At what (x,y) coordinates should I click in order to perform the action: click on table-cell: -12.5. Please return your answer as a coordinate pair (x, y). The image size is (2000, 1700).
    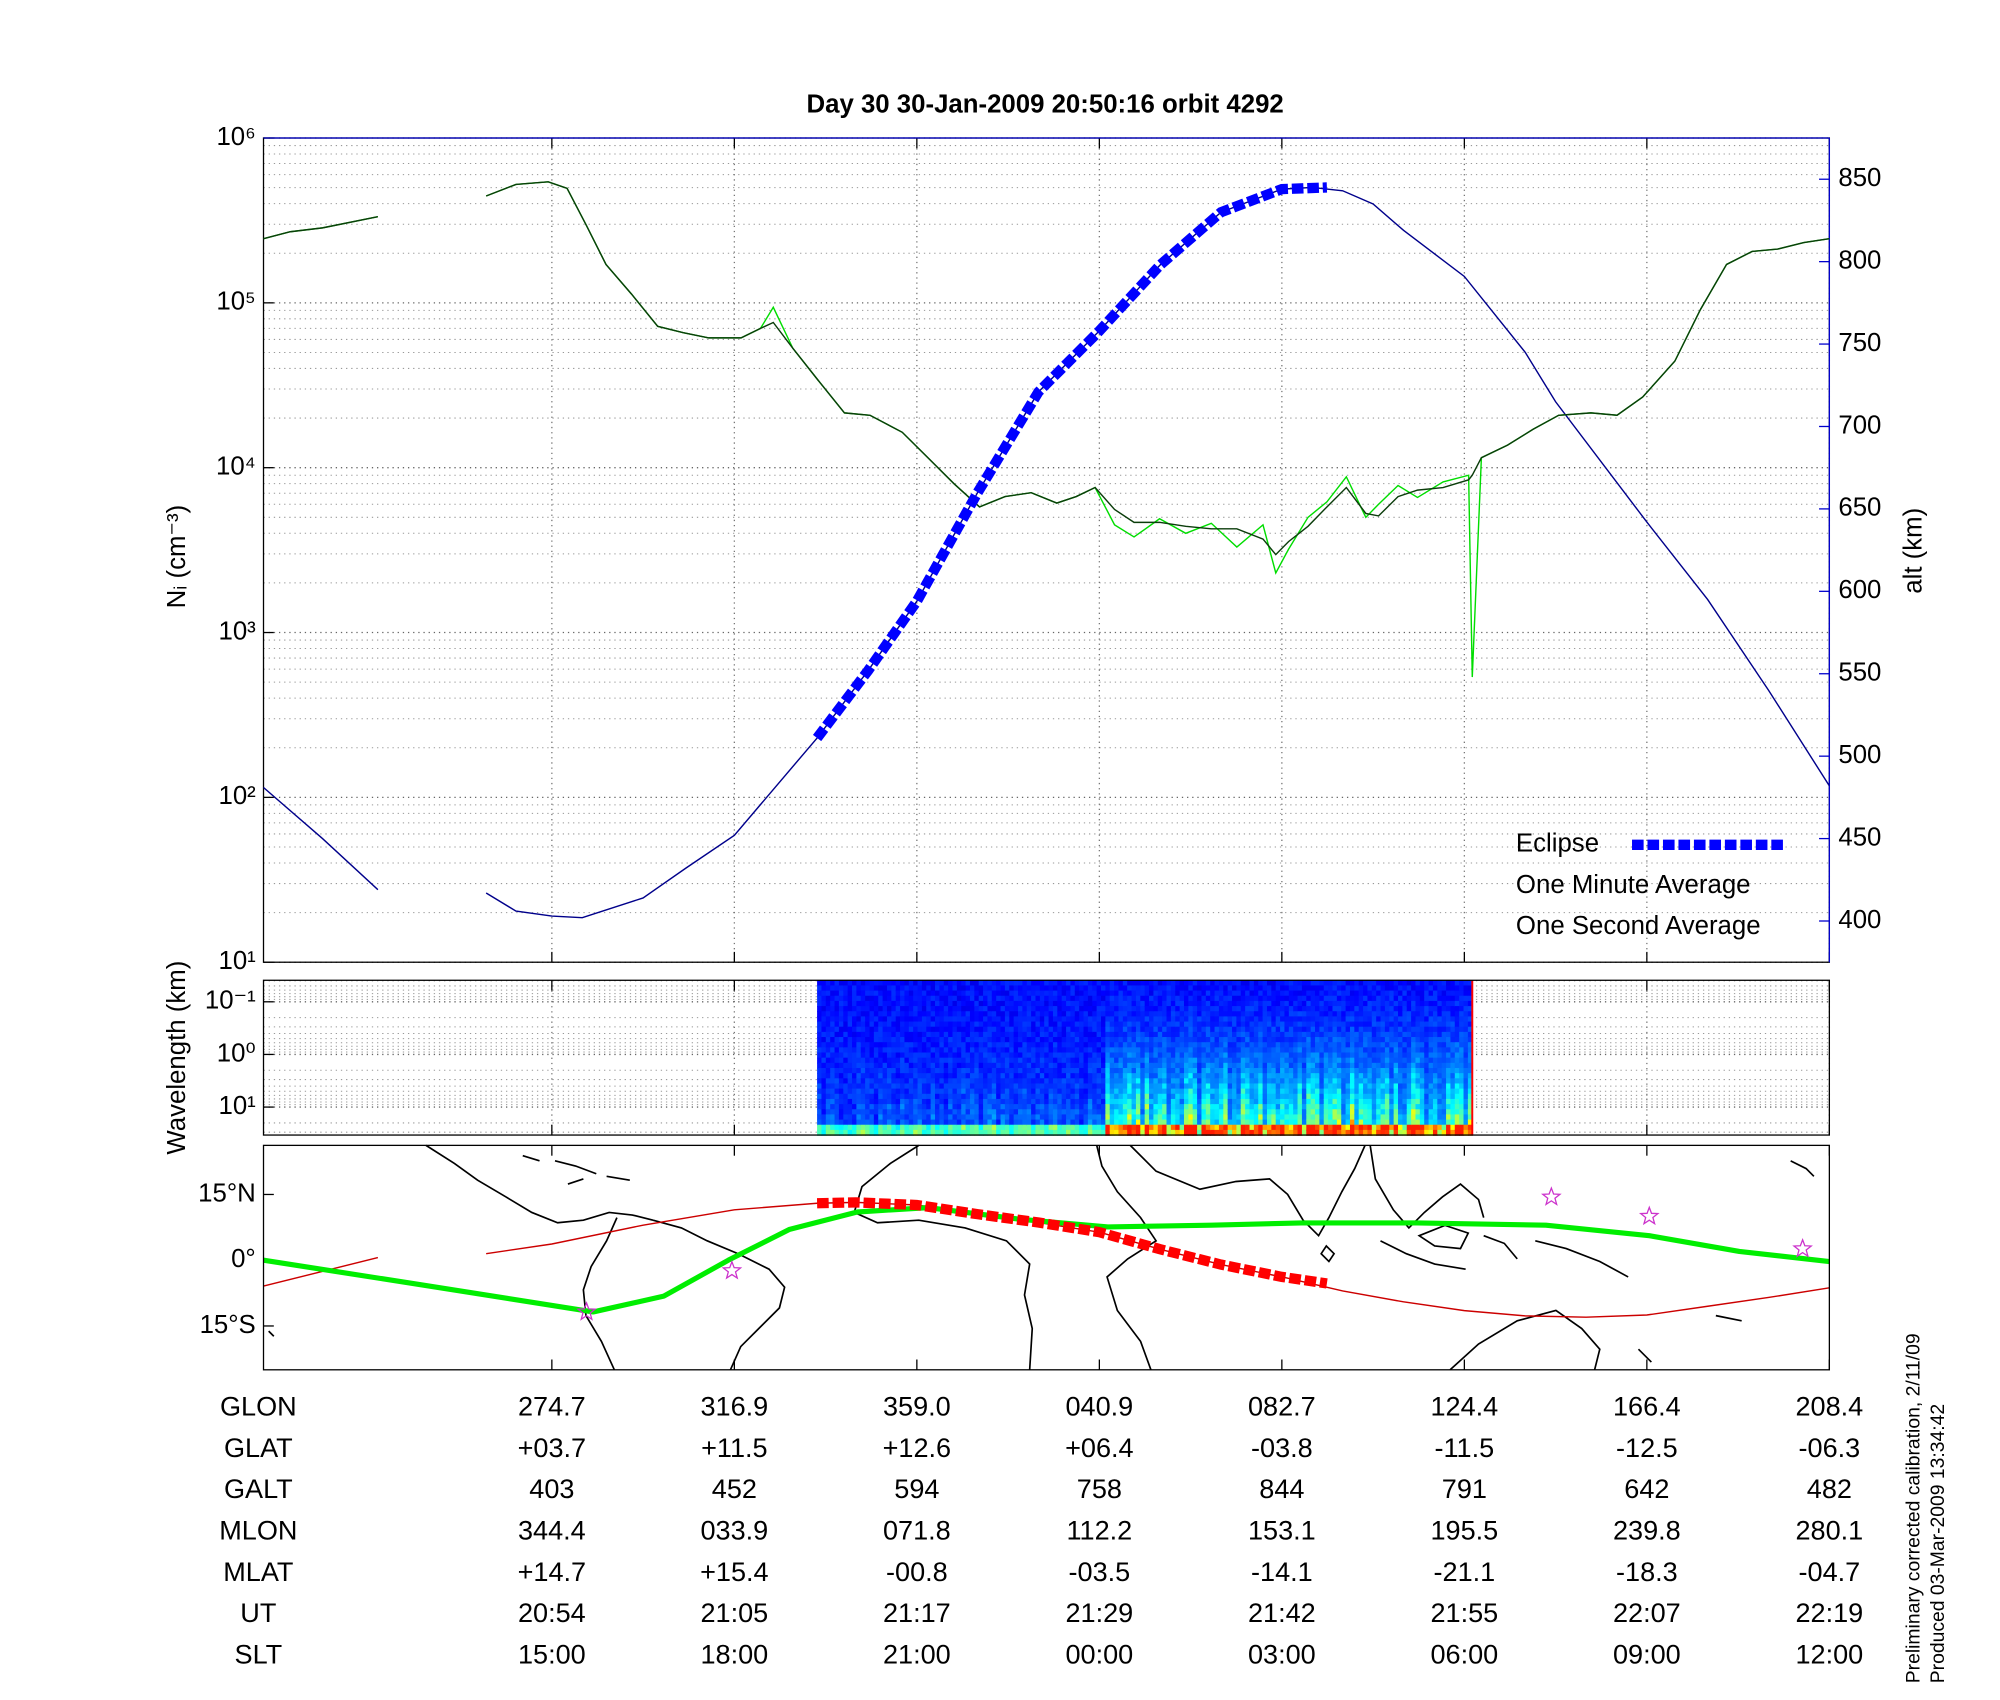
    Looking at the image, I should click on (1647, 1447).